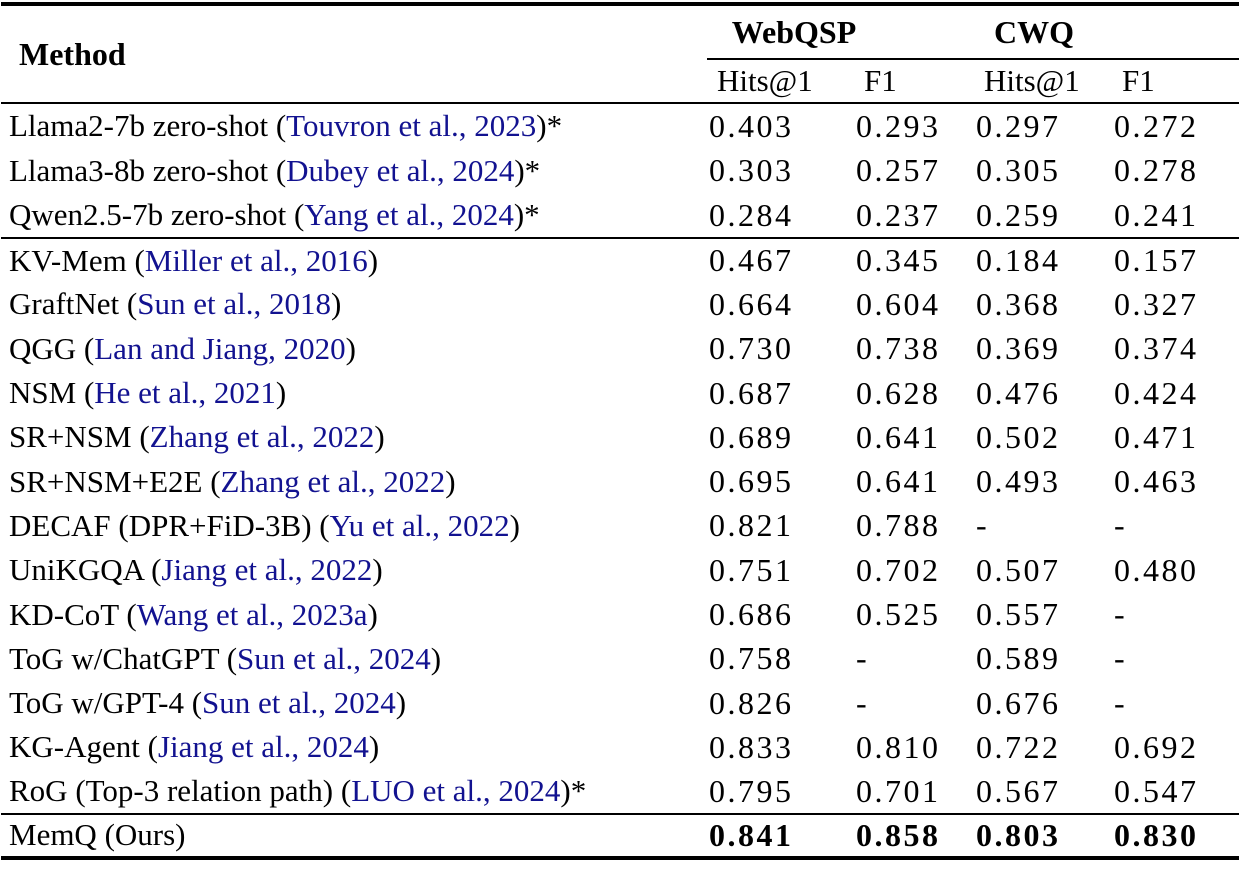 The image size is (1241, 871). I want to click on column-group-webqsp: WebQSP, so click(840, 32).